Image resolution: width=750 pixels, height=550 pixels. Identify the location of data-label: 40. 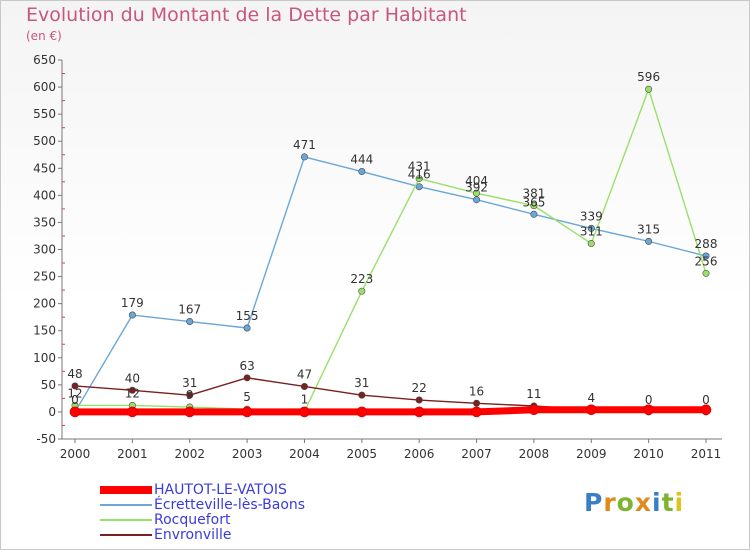
(132, 378).